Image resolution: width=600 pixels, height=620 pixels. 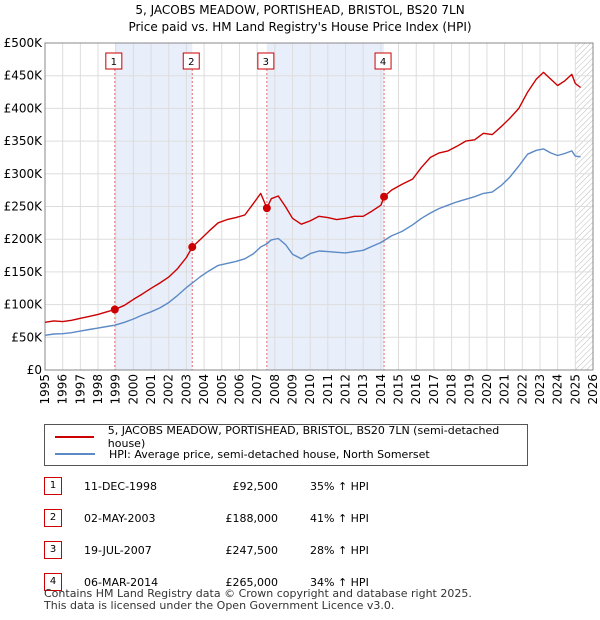 I want to click on x-tick-label: 2023, so click(x=540, y=389).